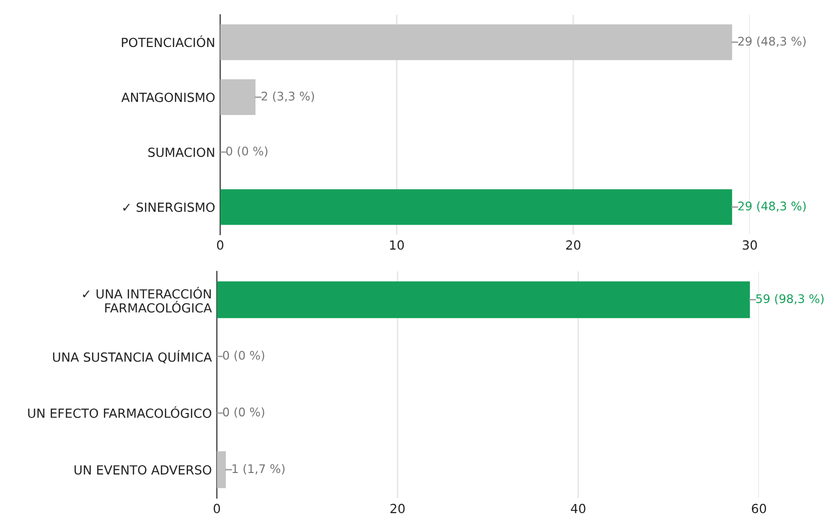 This screenshot has width=834, height=527. I want to click on x-tick-label: 30, so click(749, 245).